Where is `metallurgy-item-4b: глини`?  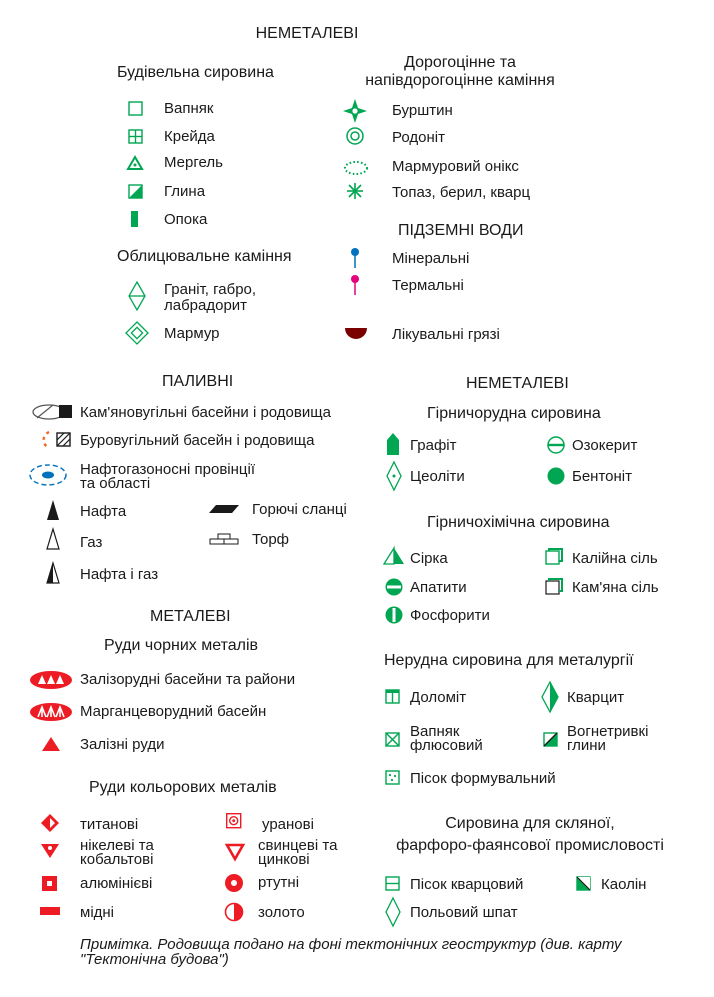
metallurgy-item-4b: глини is located at coordinates (586, 745).